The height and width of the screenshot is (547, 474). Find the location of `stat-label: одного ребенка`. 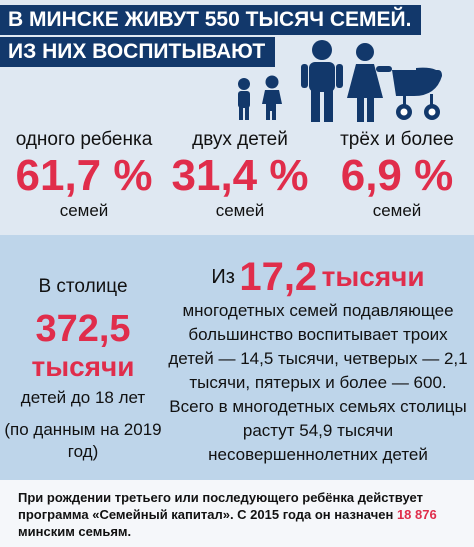

stat-label: одного ребенка is located at coordinates (84, 139).